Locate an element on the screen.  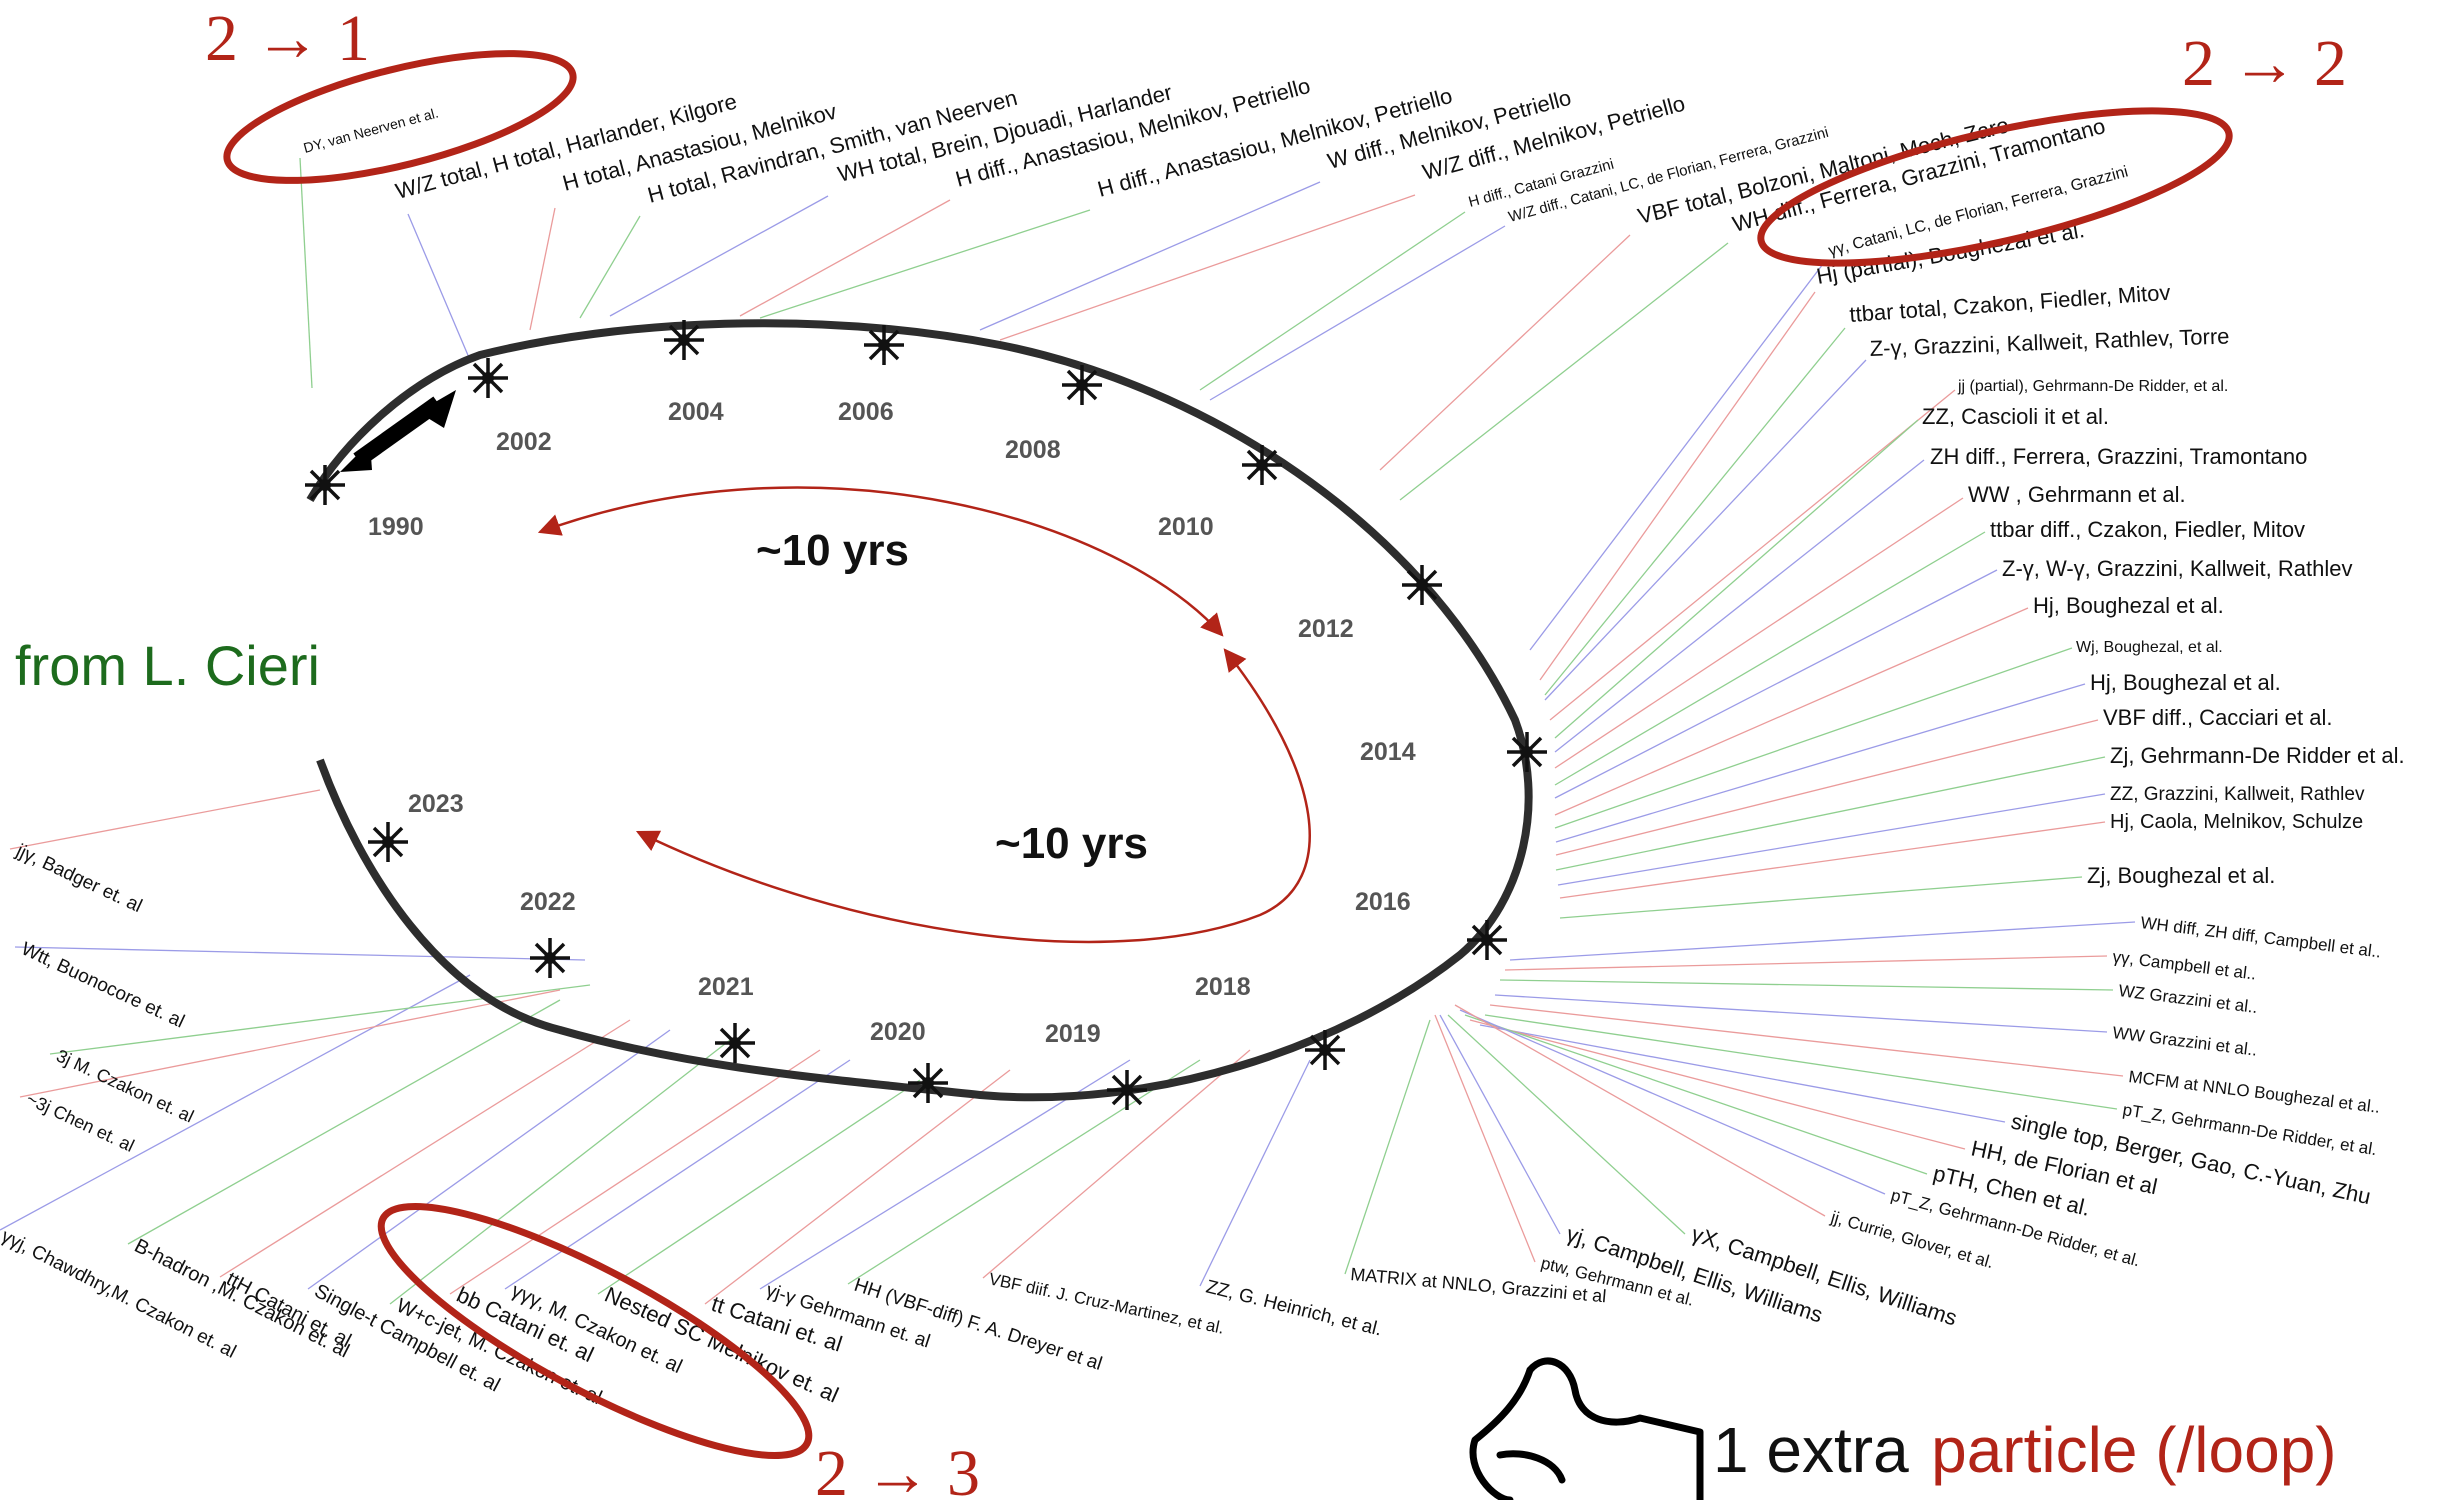
calculation-label: WW , Gehrmann et al. is located at coordinates (2077, 494).